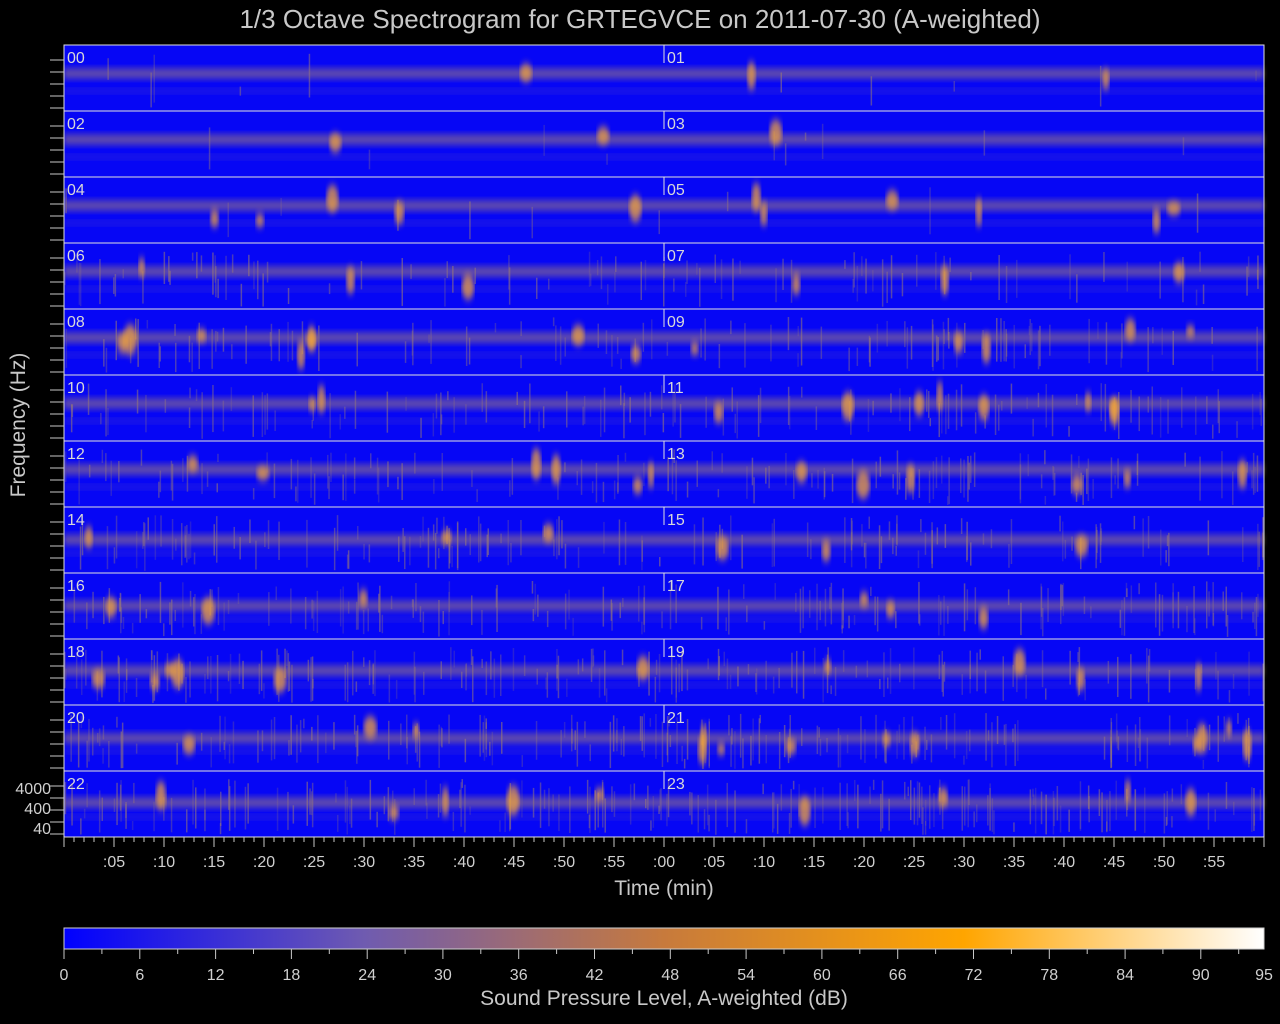  What do you see at coordinates (664, 888) in the screenshot?
I see `x-axis-label: Time (min)` at bounding box center [664, 888].